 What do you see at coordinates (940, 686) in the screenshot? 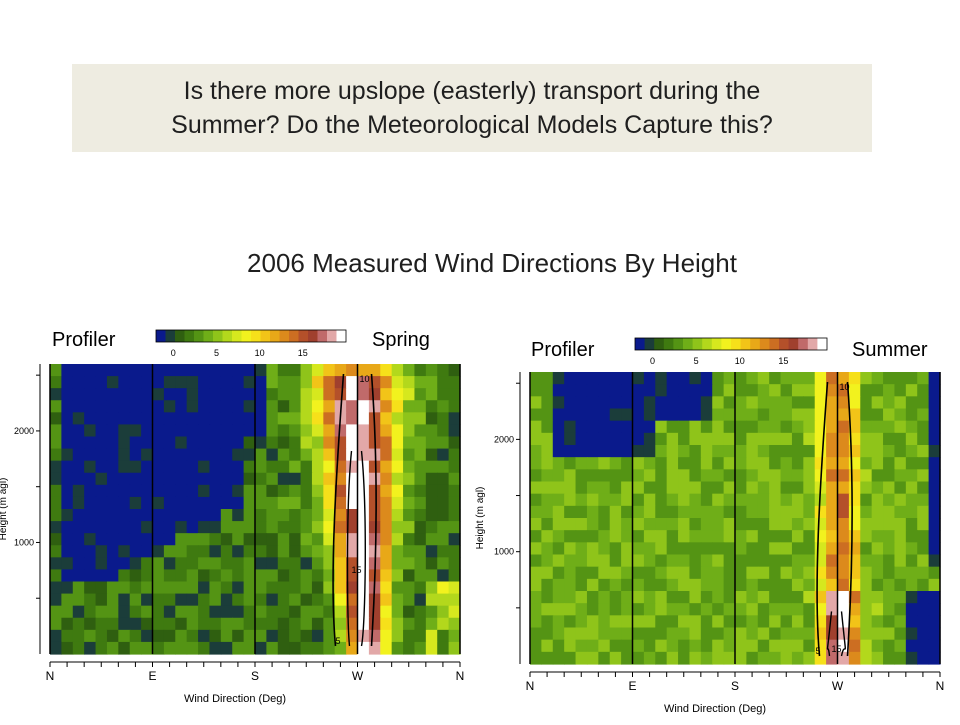
I see `x-cardinal-label: N` at bounding box center [940, 686].